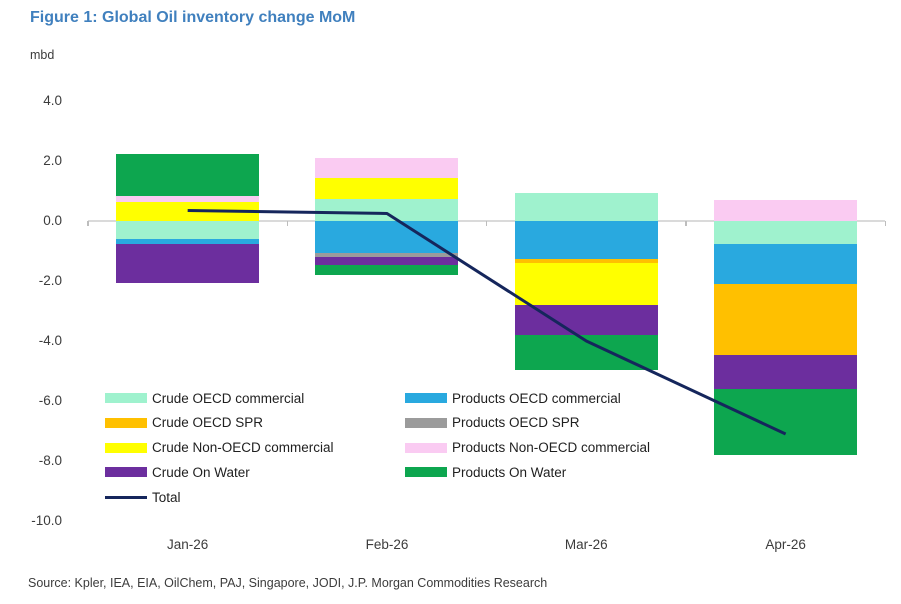  What do you see at coordinates (126, 422) in the screenshot?
I see `legend-swatch-crude-oecd-spr` at bounding box center [126, 422].